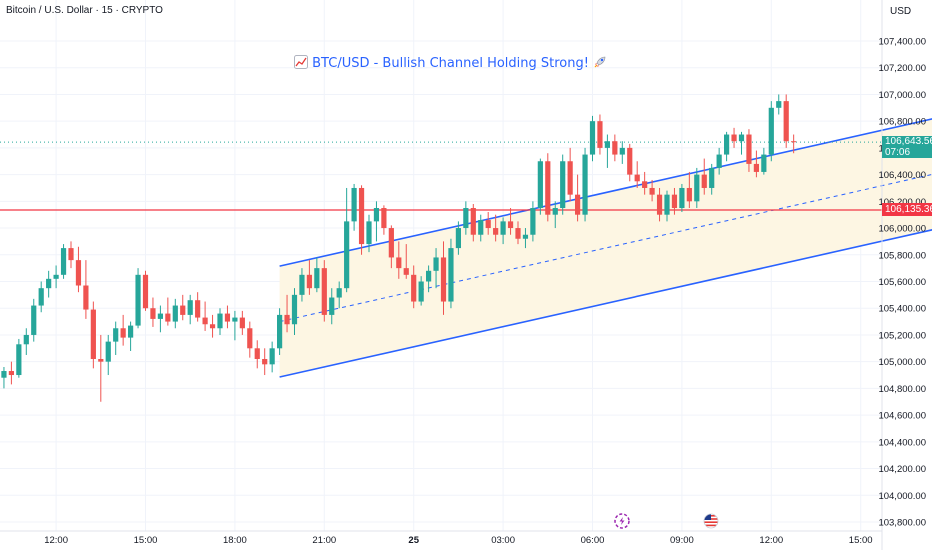 This screenshot has height=550, width=932. Describe the element at coordinates (901, 11) in the screenshot. I see `currency-label: USD` at that location.